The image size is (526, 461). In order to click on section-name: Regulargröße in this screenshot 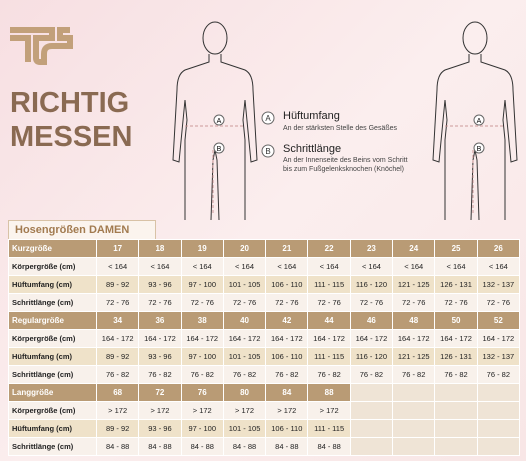, I will do `click(52, 320)`.